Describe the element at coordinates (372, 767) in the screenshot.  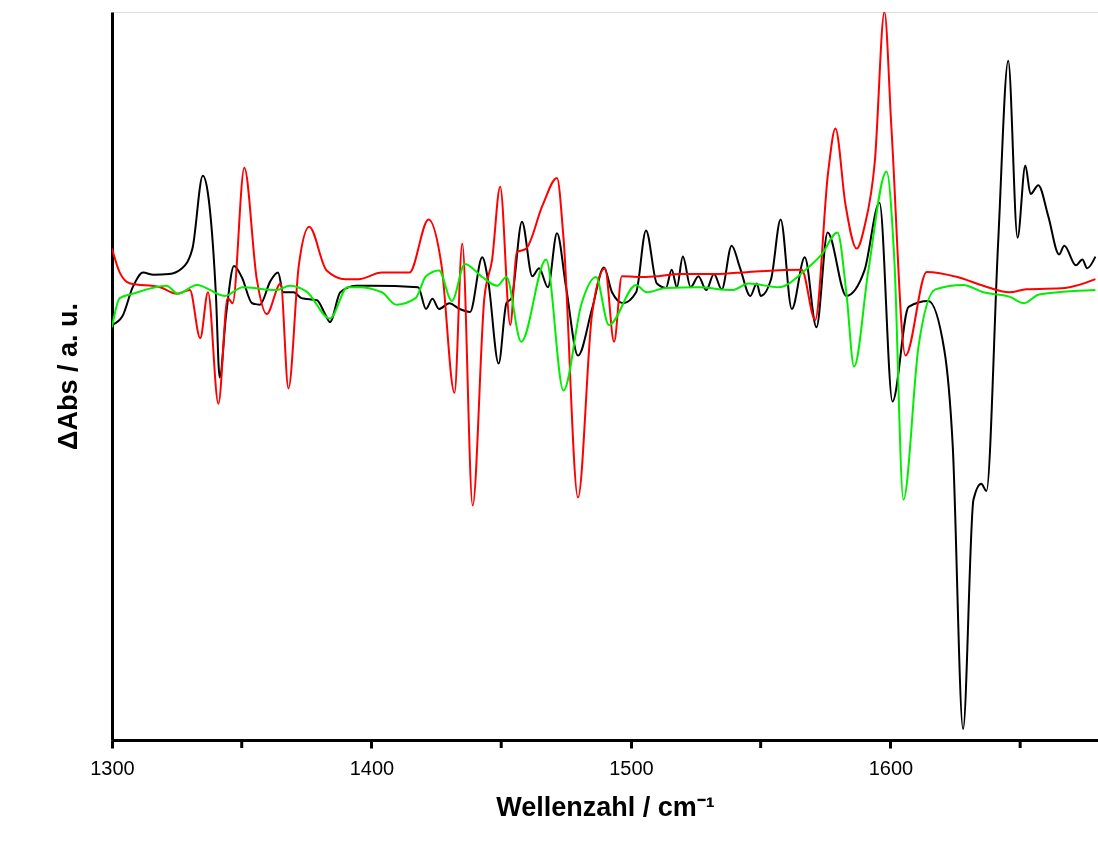
I see `x-tick-label: 1400` at that location.